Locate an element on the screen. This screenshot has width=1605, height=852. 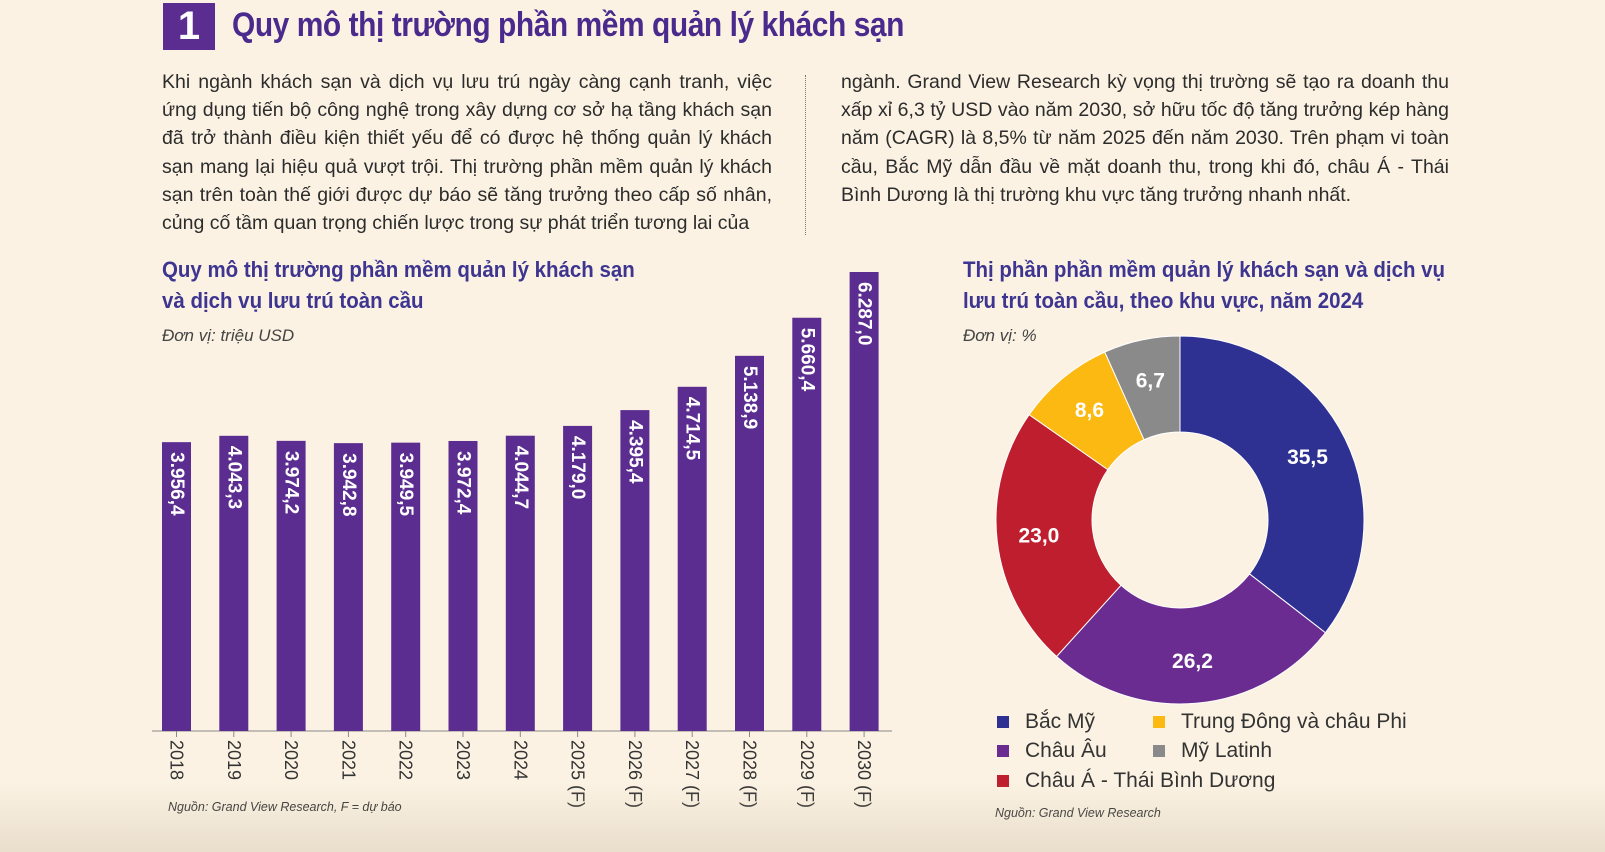
bar-value-label: 4.044,7 is located at coordinates (520, 477).